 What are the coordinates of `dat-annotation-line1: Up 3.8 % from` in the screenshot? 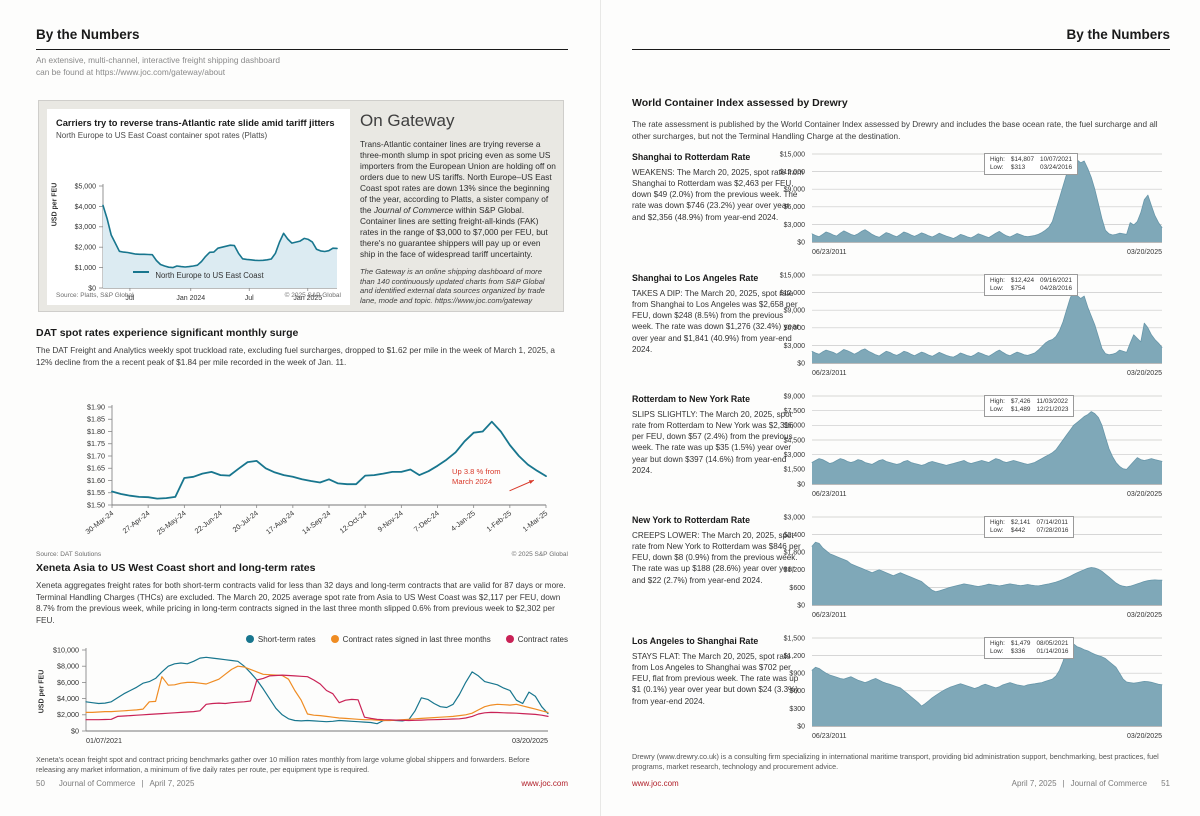 It's located at (476, 471).